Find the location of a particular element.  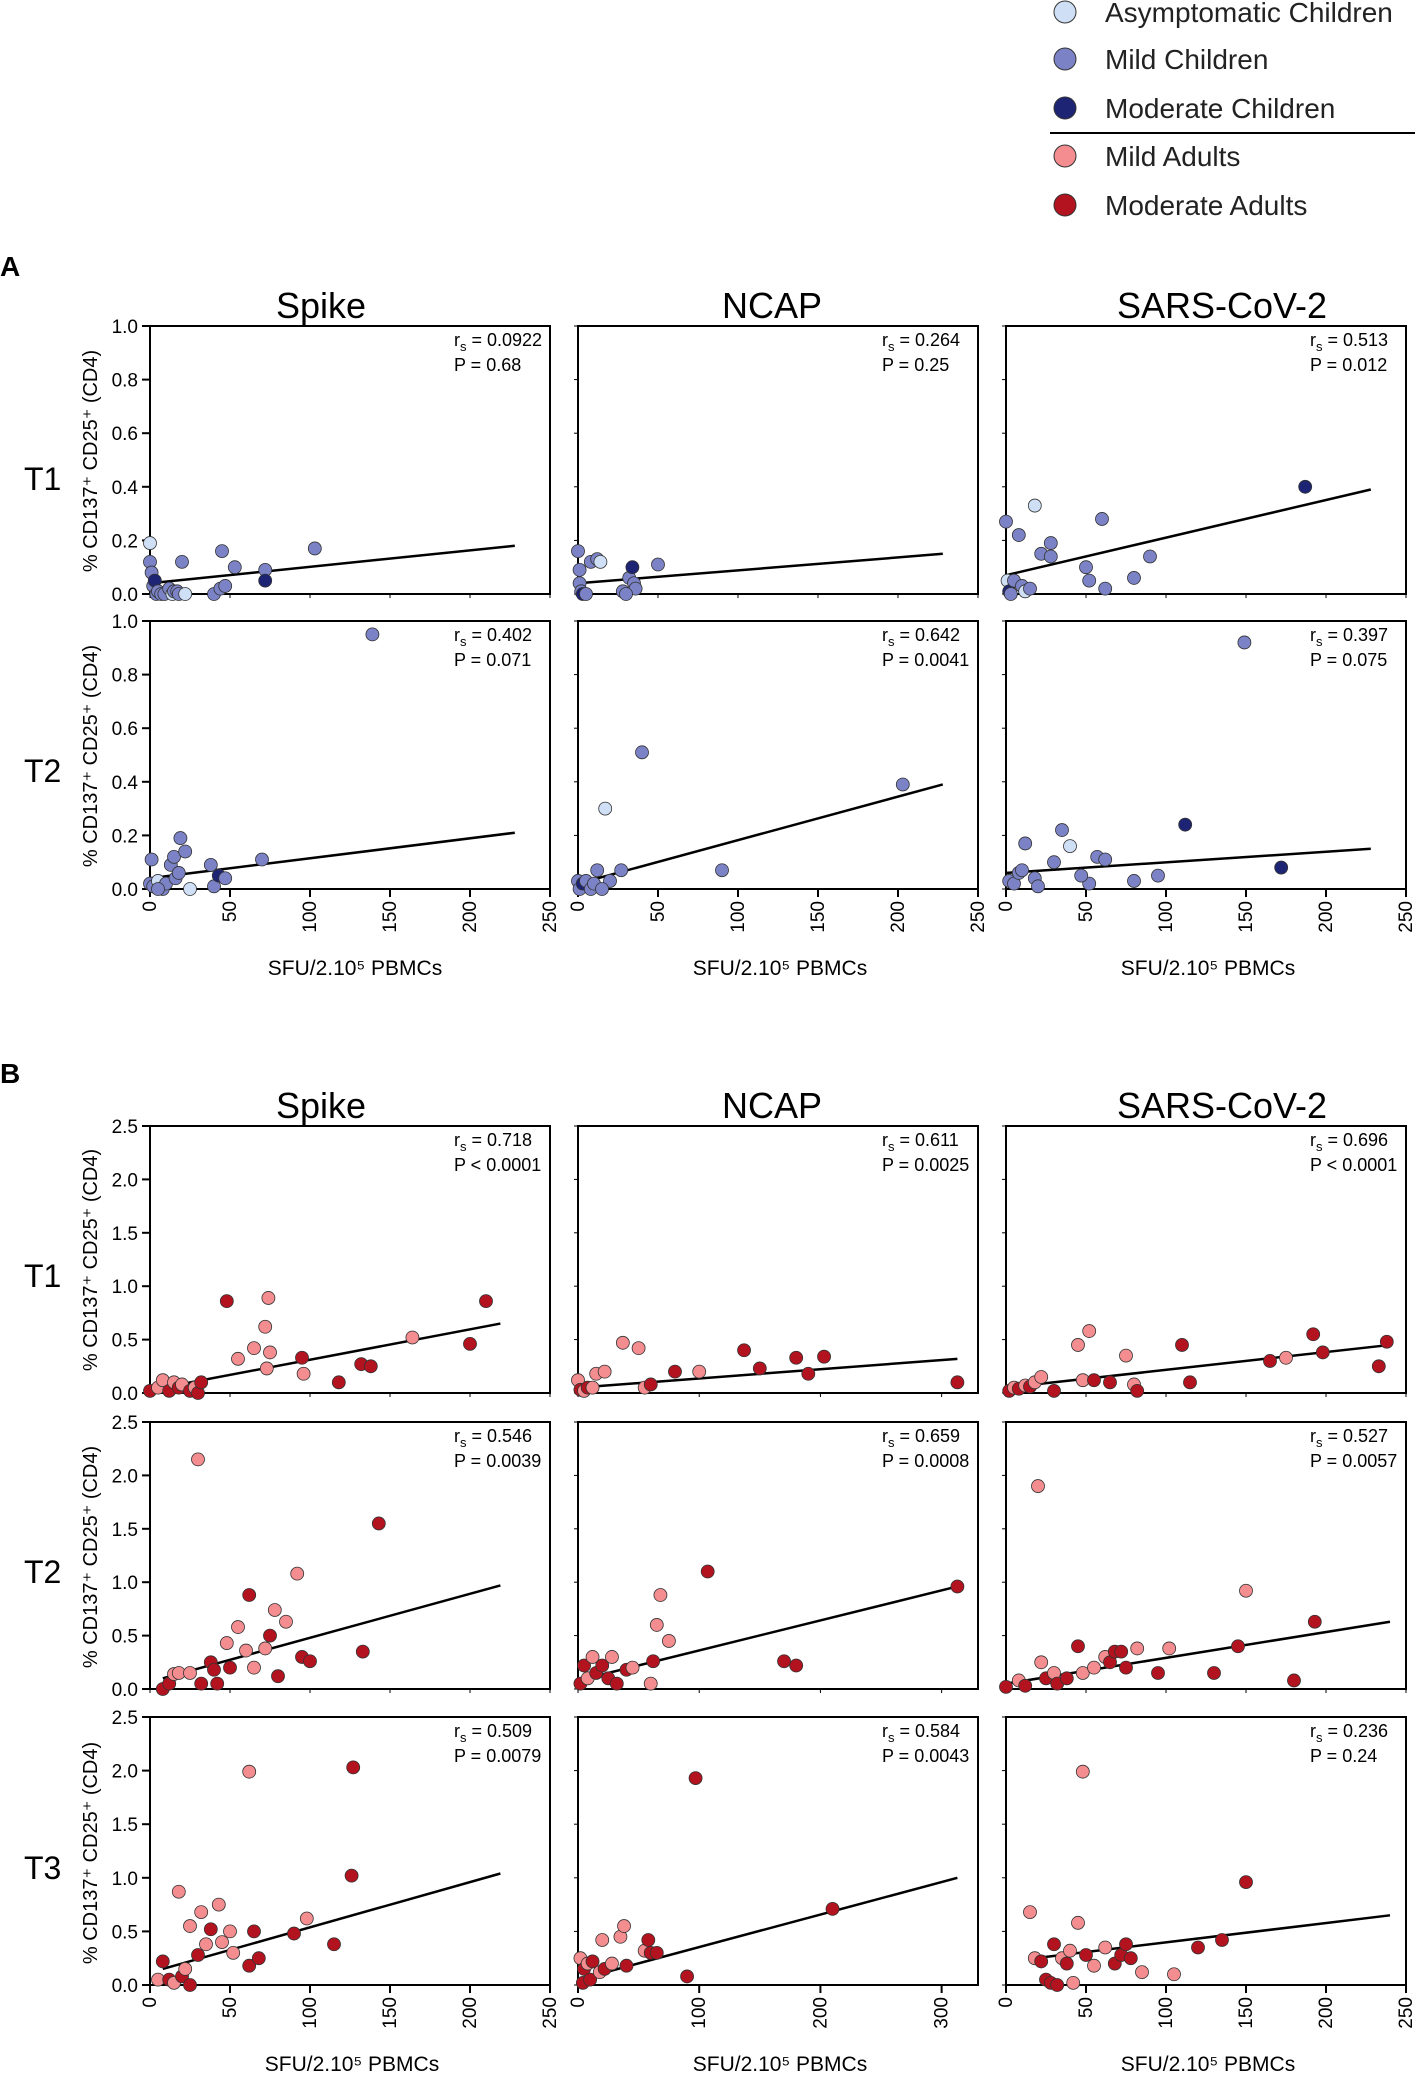

spearman-r: rs = 0.611 is located at coordinates (920, 1142).